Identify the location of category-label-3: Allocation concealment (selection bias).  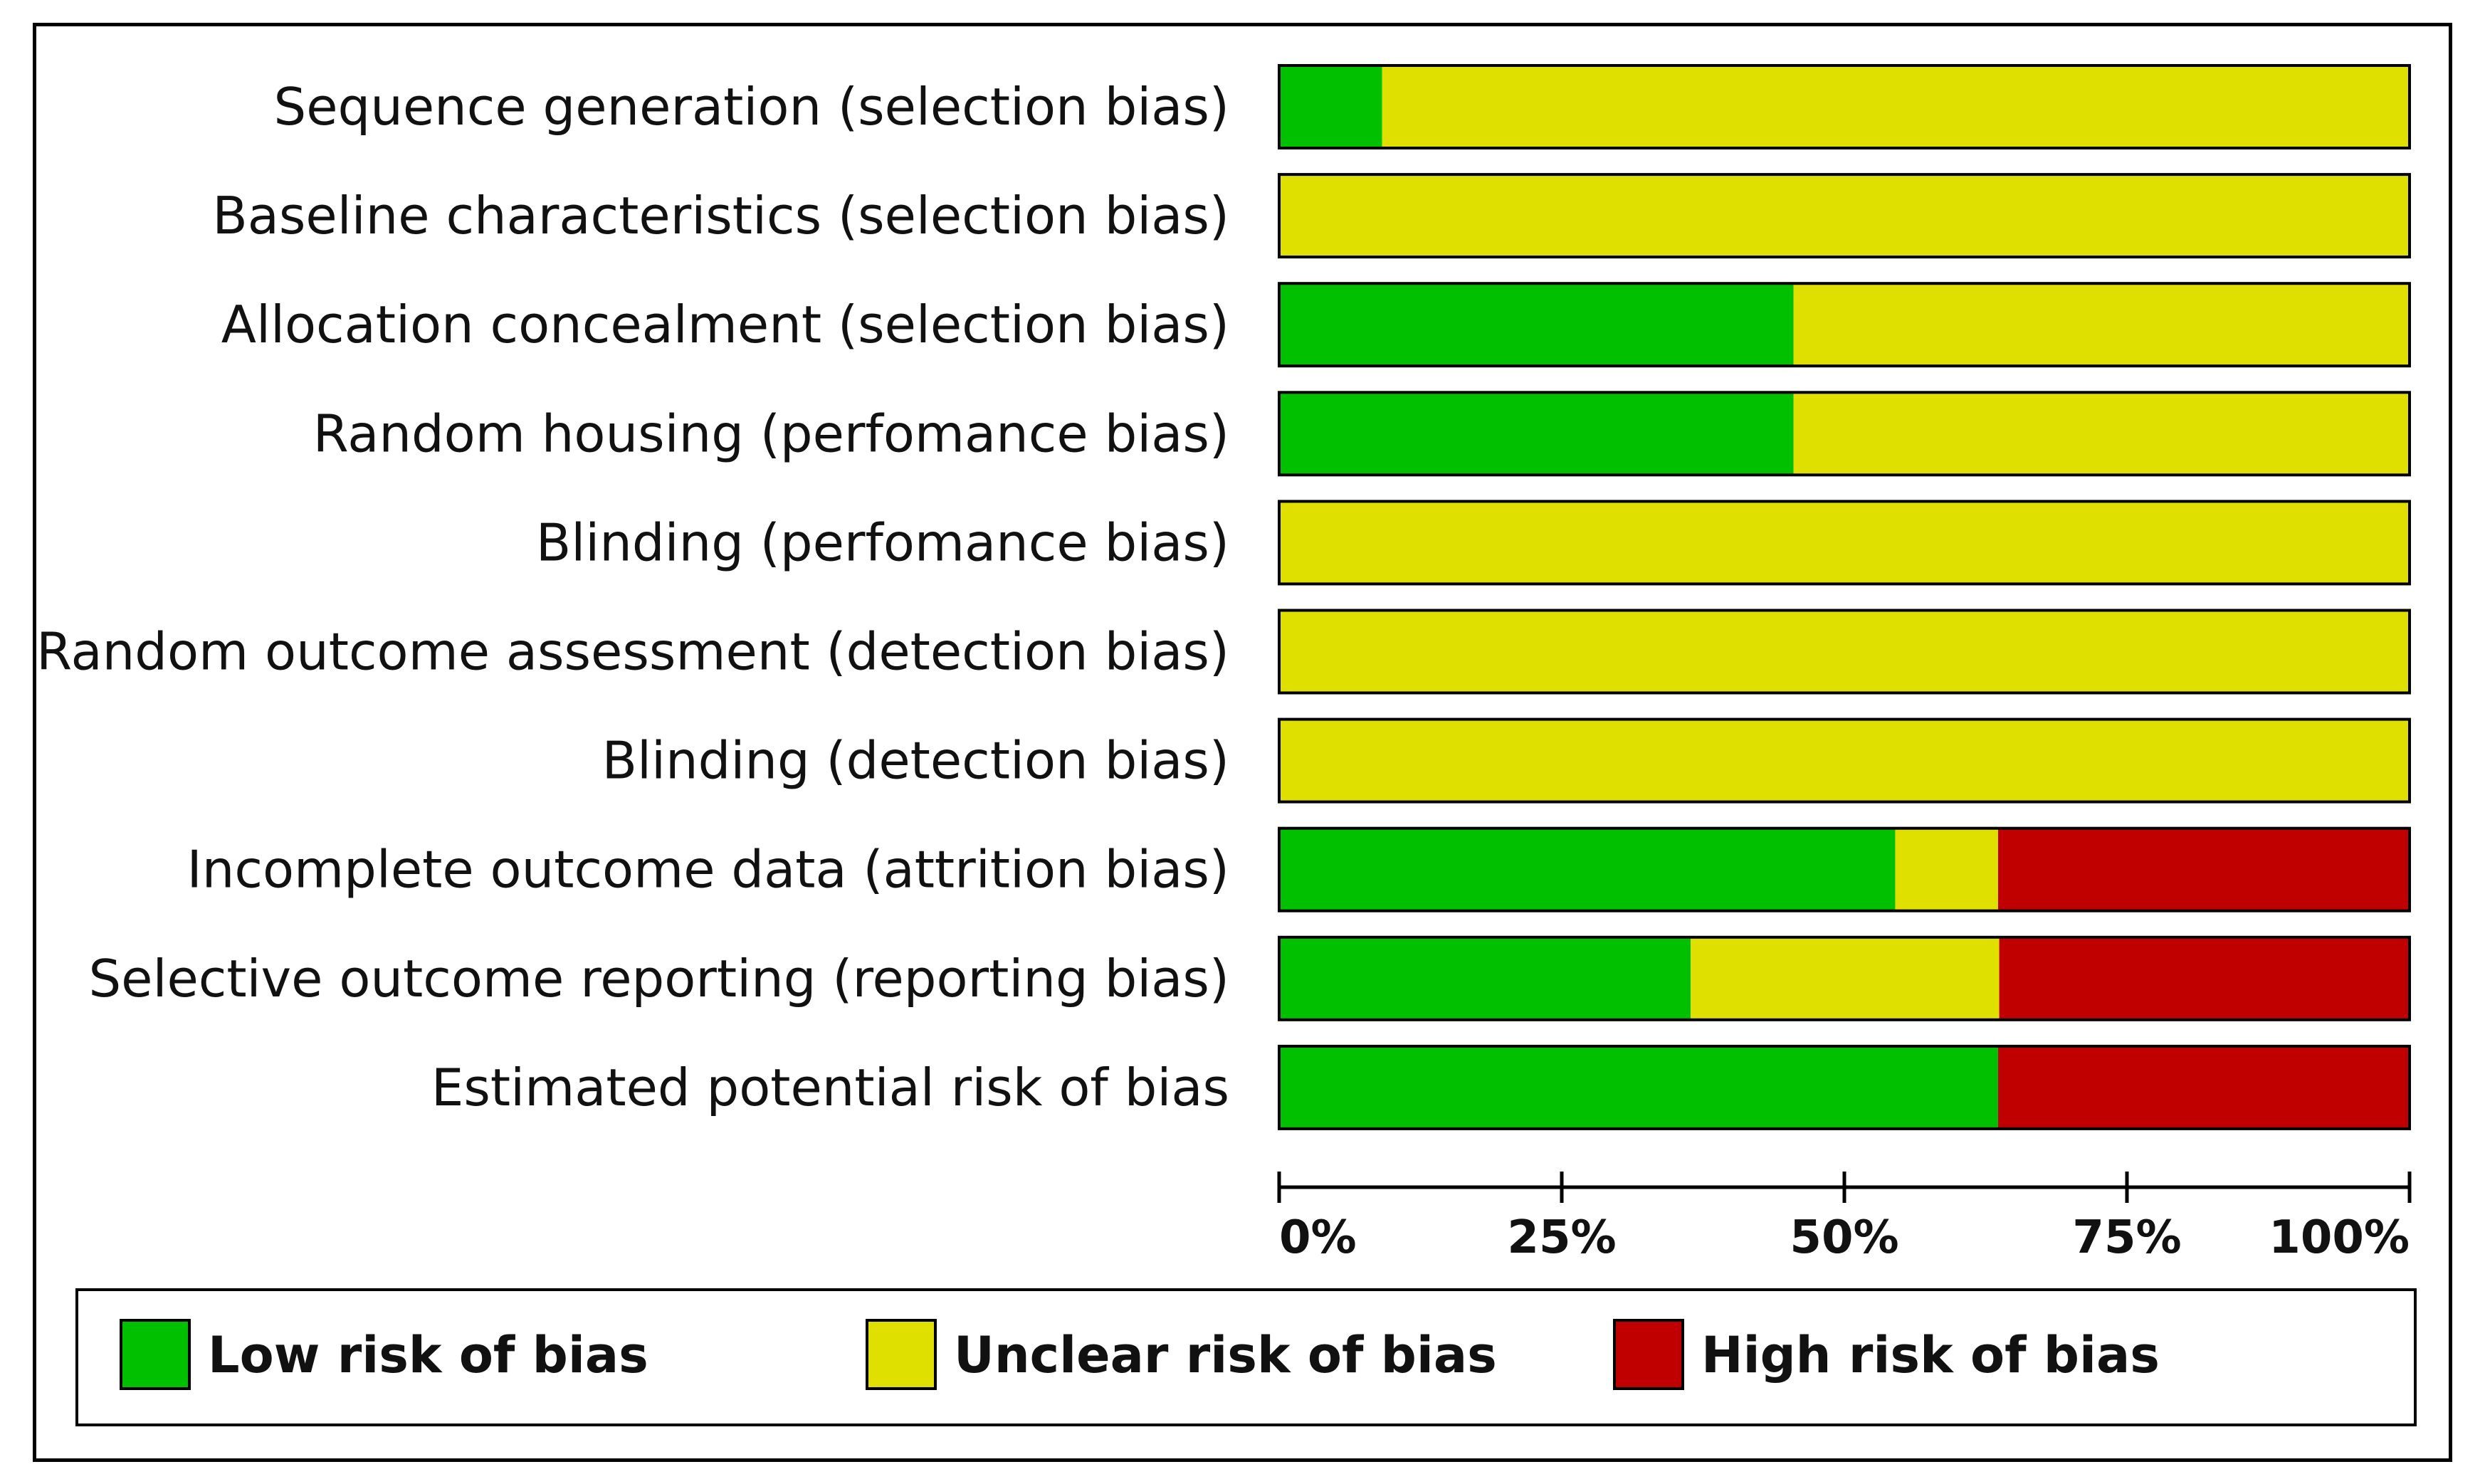
(725, 324).